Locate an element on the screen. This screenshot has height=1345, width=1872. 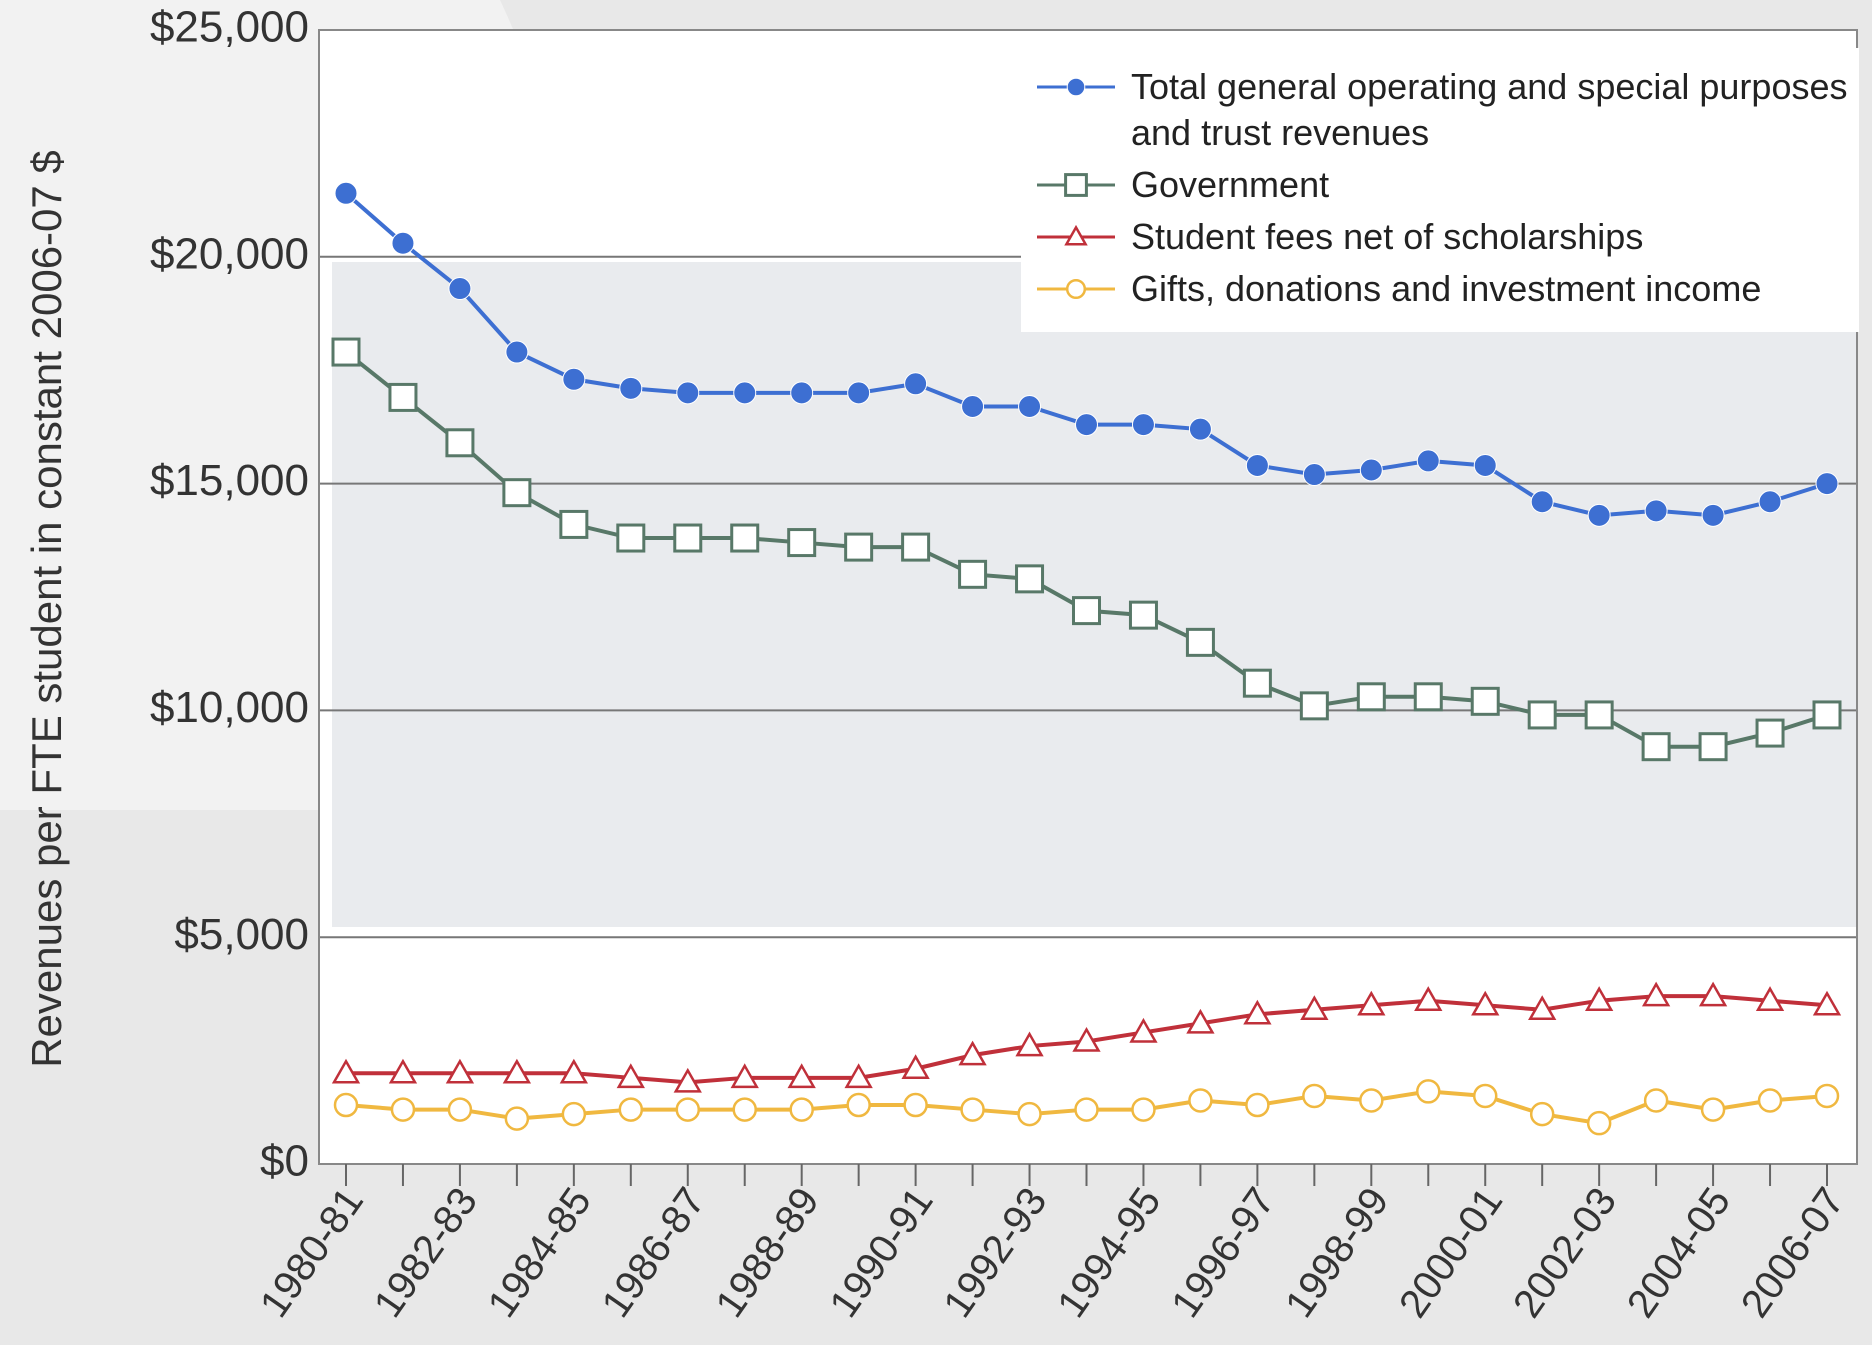
y-tick-label: $20,000 is located at coordinates (229, 253).